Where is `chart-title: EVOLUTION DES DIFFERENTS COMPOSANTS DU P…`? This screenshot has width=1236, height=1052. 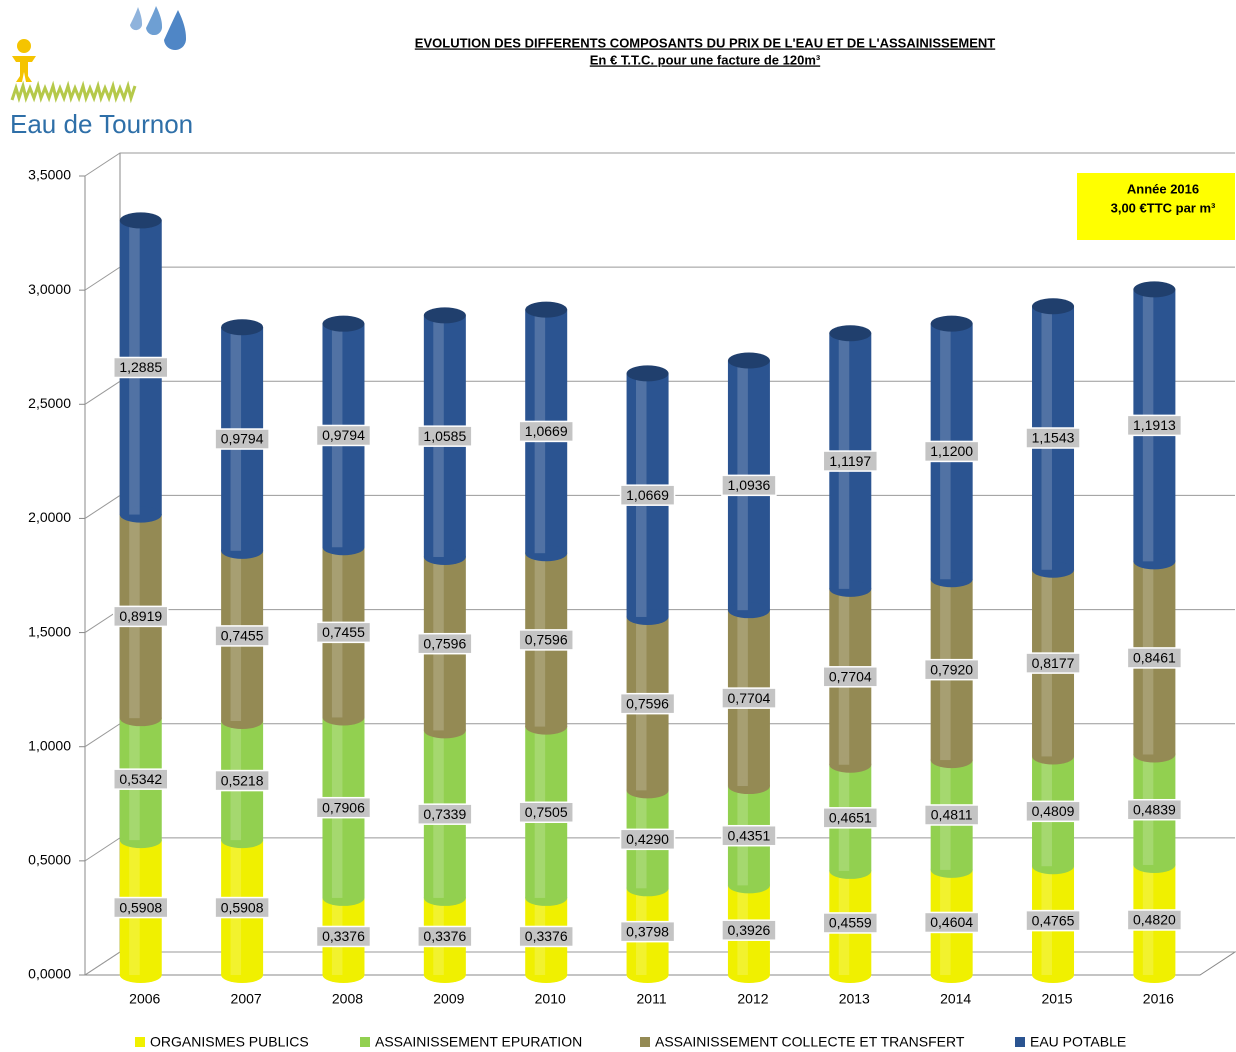 chart-title: EVOLUTION DES DIFFERENTS COMPOSANTS DU P… is located at coordinates (705, 42).